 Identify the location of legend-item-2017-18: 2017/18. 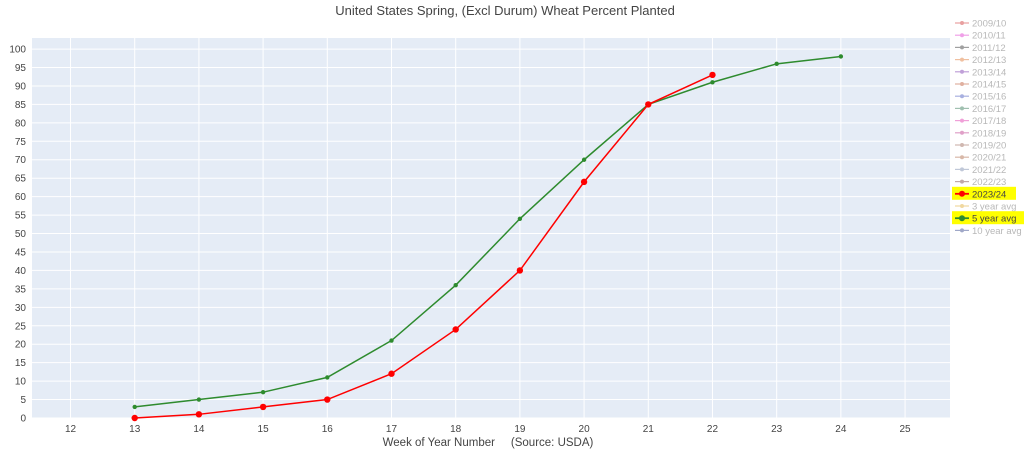
(980, 121).